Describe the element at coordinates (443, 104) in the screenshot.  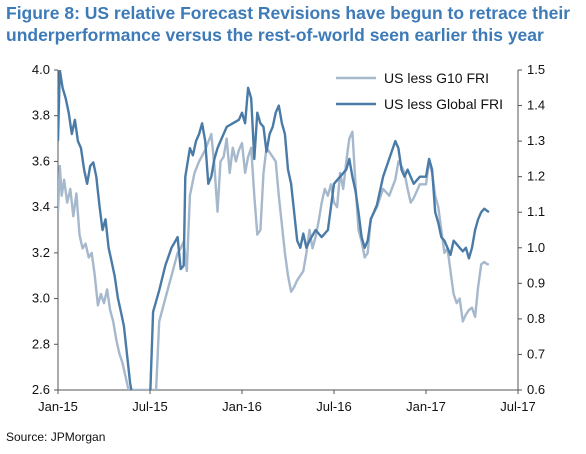
I see `legend-label: US less Global FRI` at that location.